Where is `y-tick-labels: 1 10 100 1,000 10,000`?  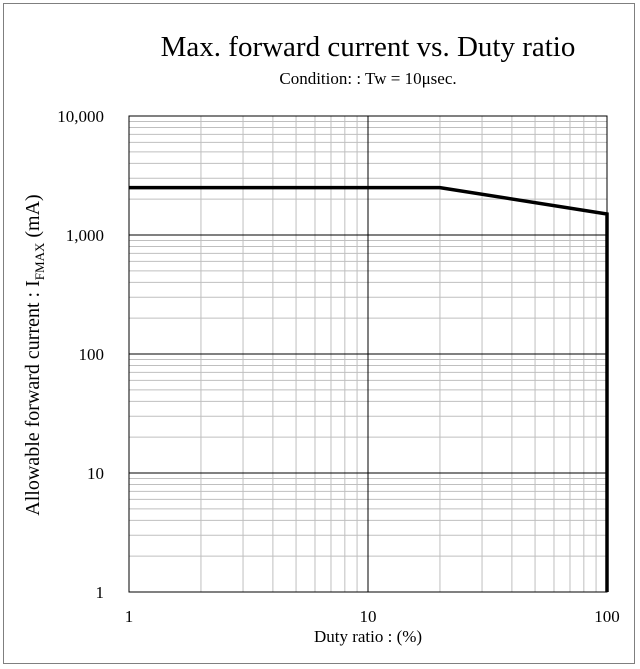
y-tick-labels: 1 10 100 1,000 10,000 is located at coordinates (80, 354).